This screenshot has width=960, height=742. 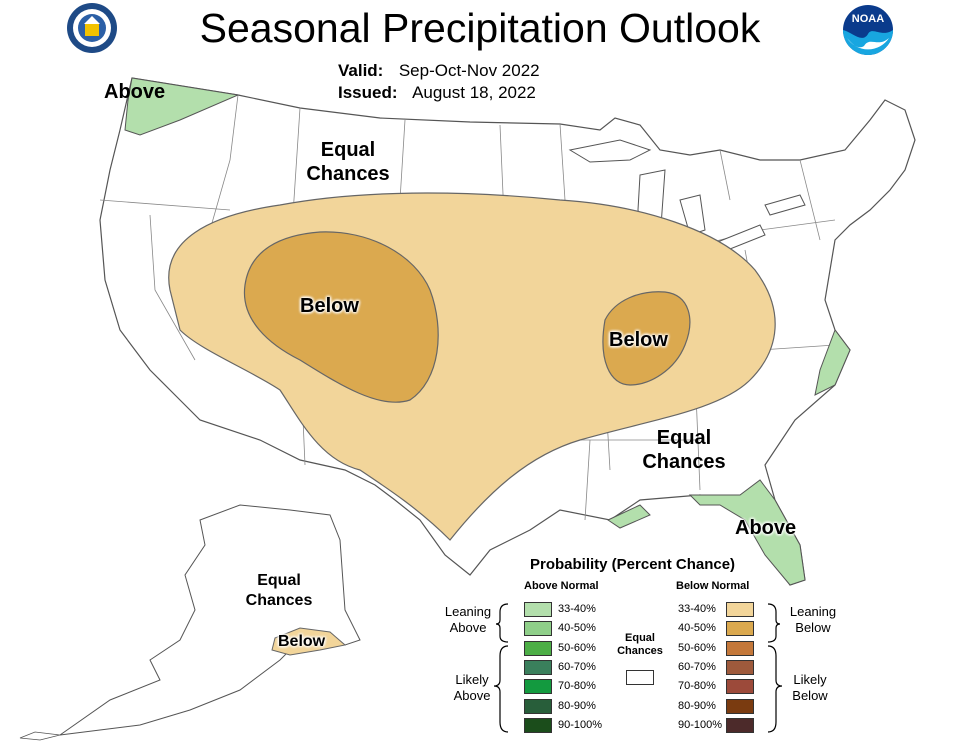 I want to click on south-equal-line1: Equal, so click(x=684, y=438).